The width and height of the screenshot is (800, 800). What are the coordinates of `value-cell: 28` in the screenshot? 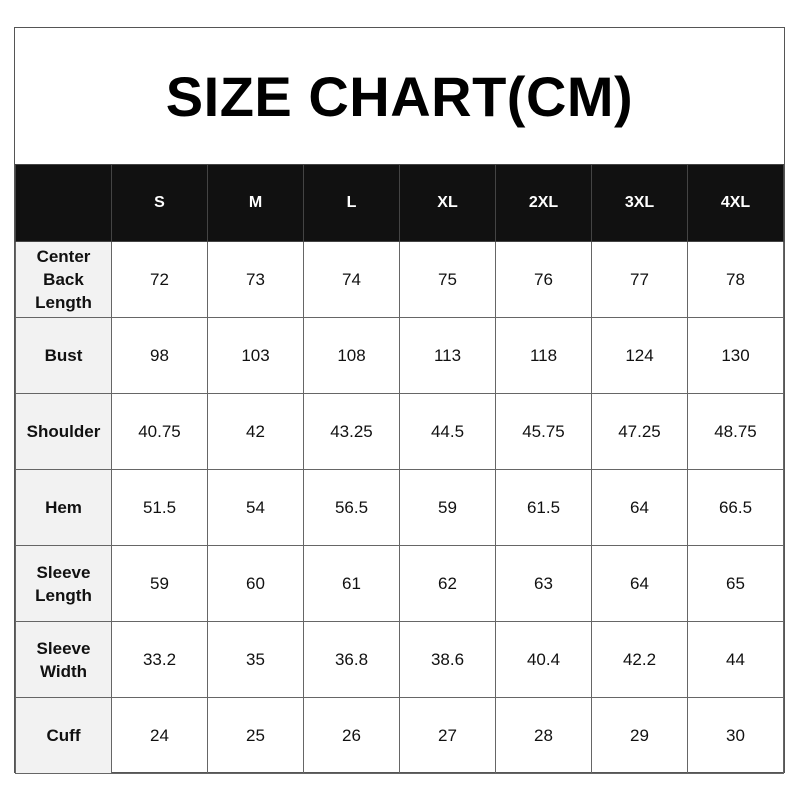 It's located at (543, 735).